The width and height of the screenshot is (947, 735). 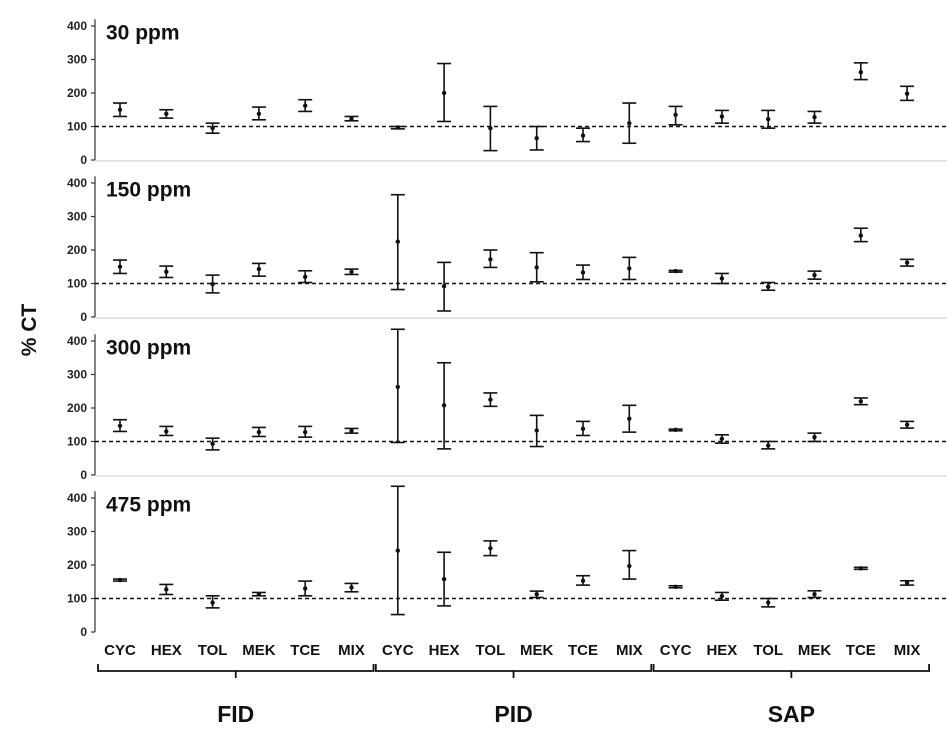 What do you see at coordinates (148, 189) in the screenshot?
I see `panel-title: 150 ppm` at bounding box center [148, 189].